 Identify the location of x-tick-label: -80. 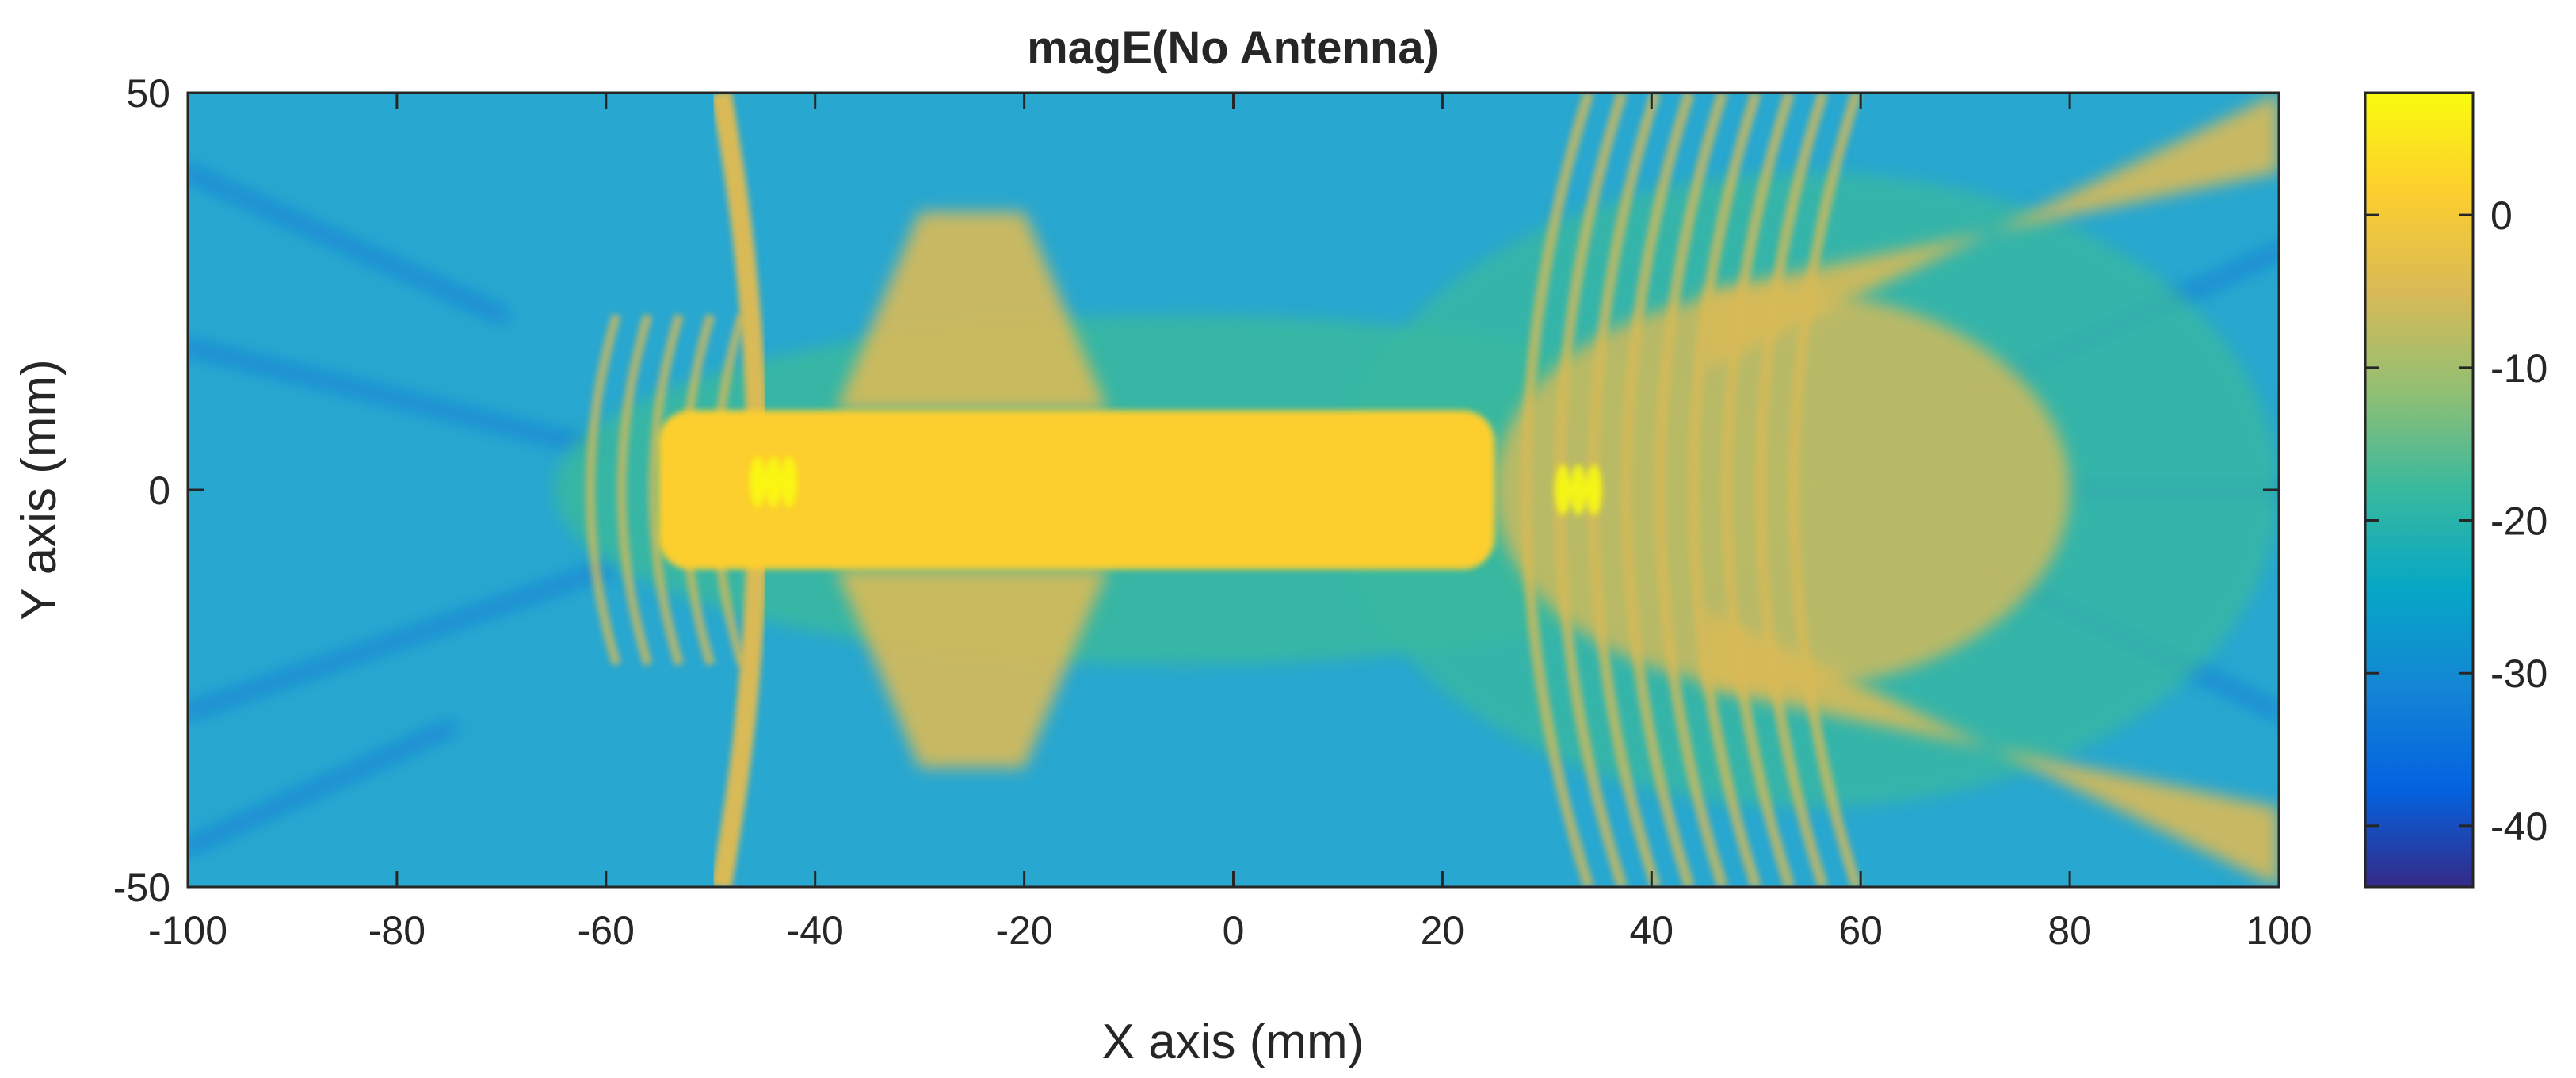
(397, 930).